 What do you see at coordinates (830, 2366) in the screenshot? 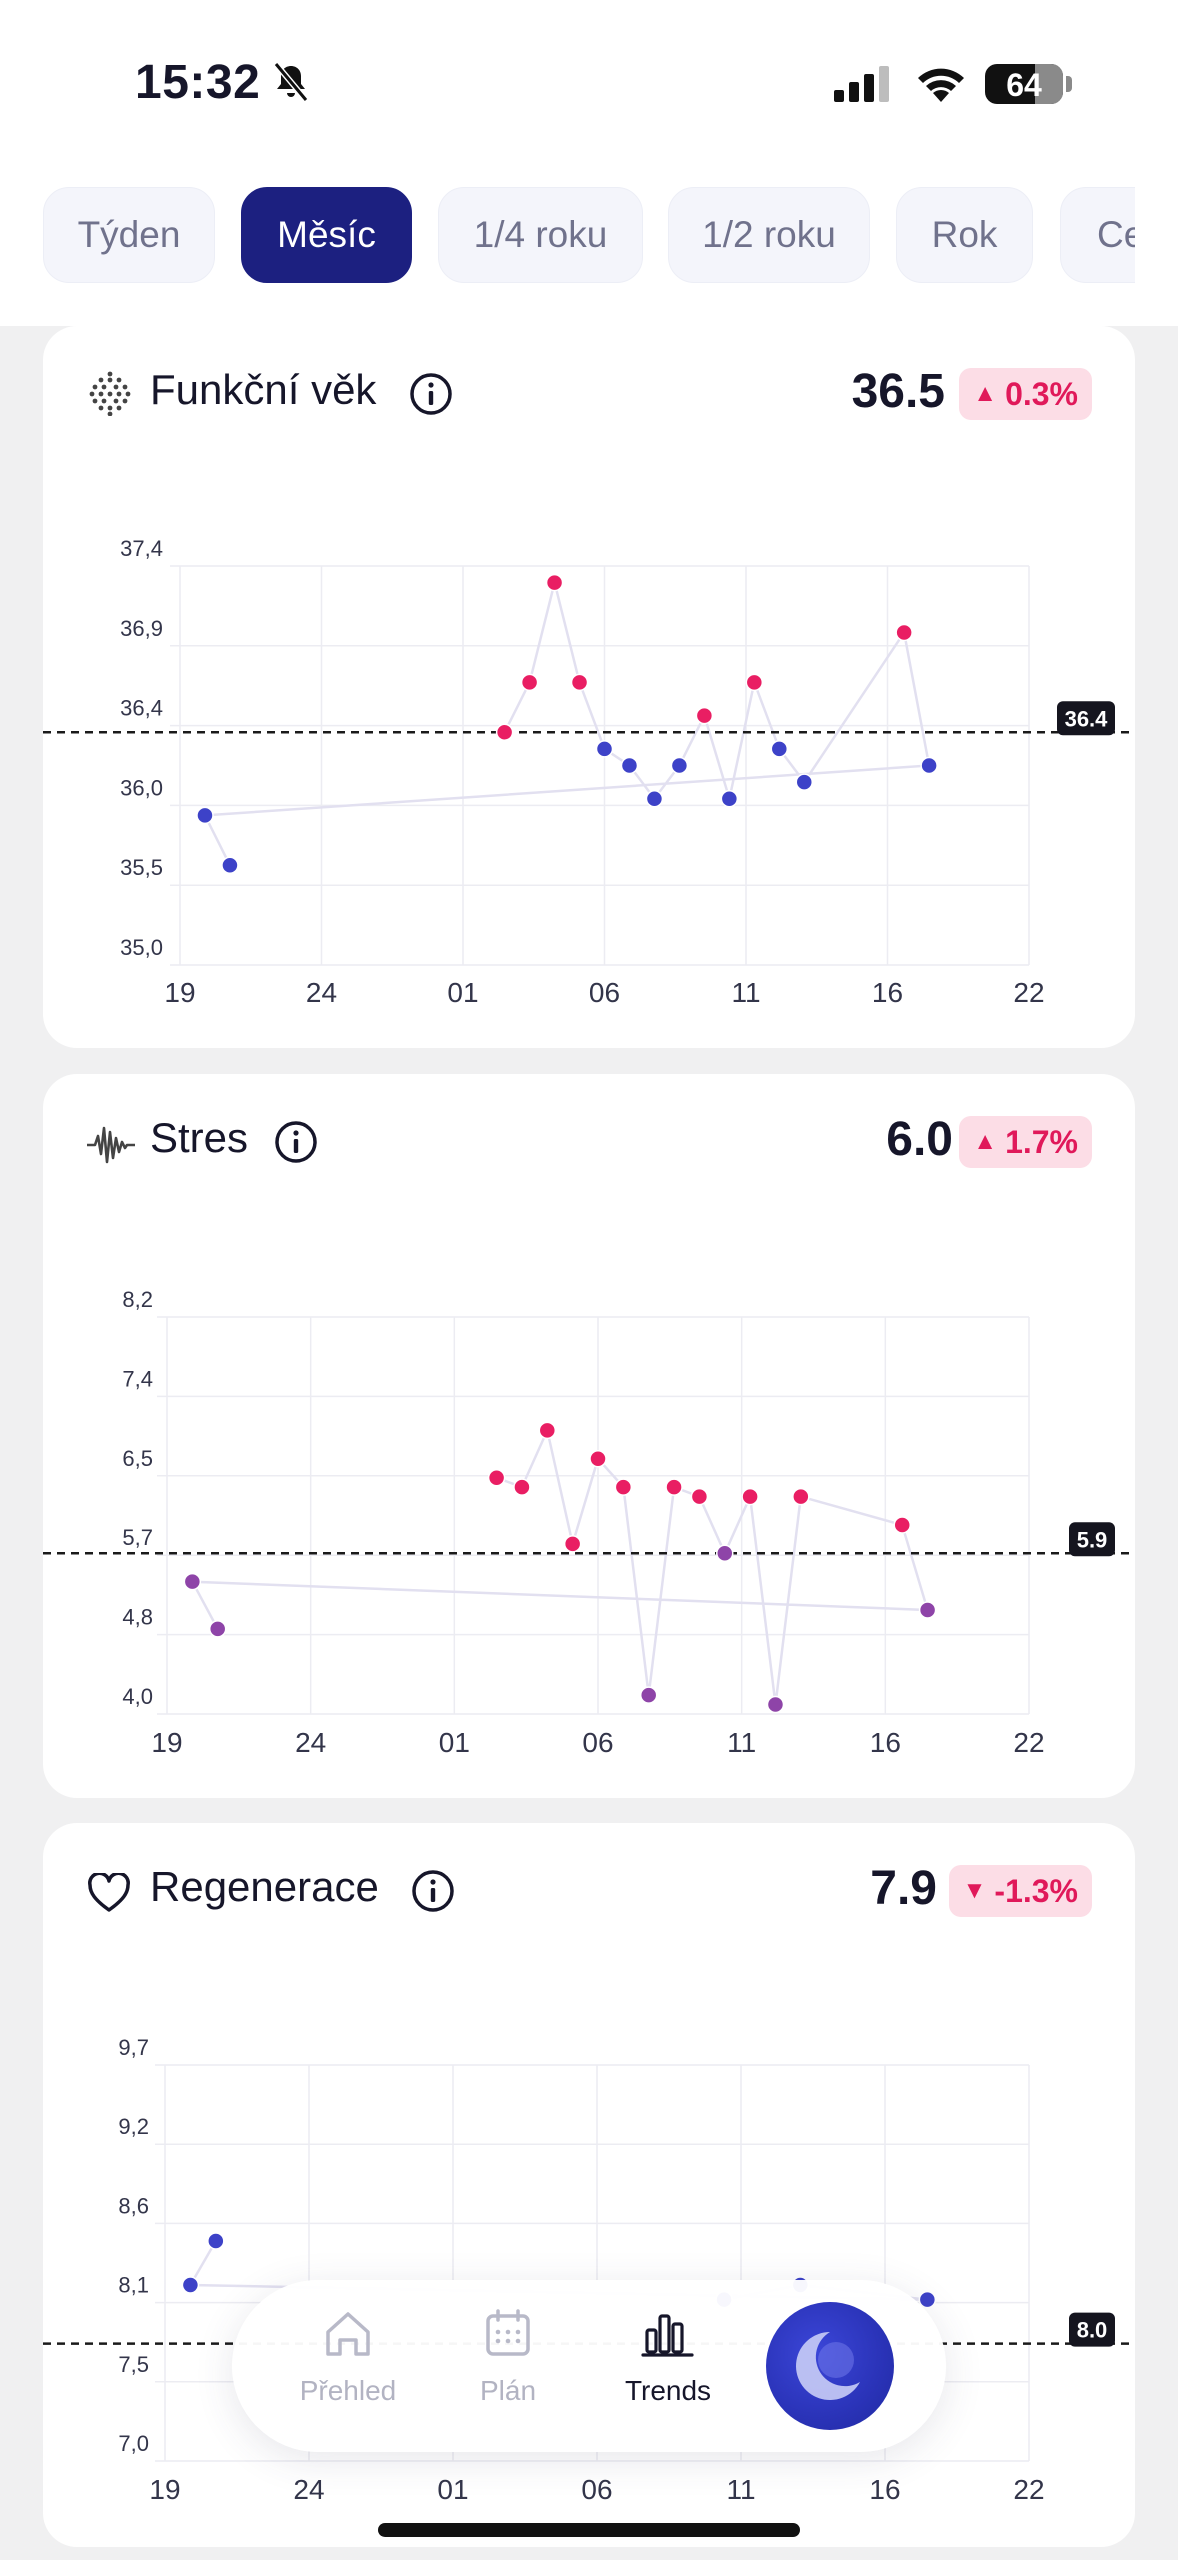
I see `assistant-orb-button` at bounding box center [830, 2366].